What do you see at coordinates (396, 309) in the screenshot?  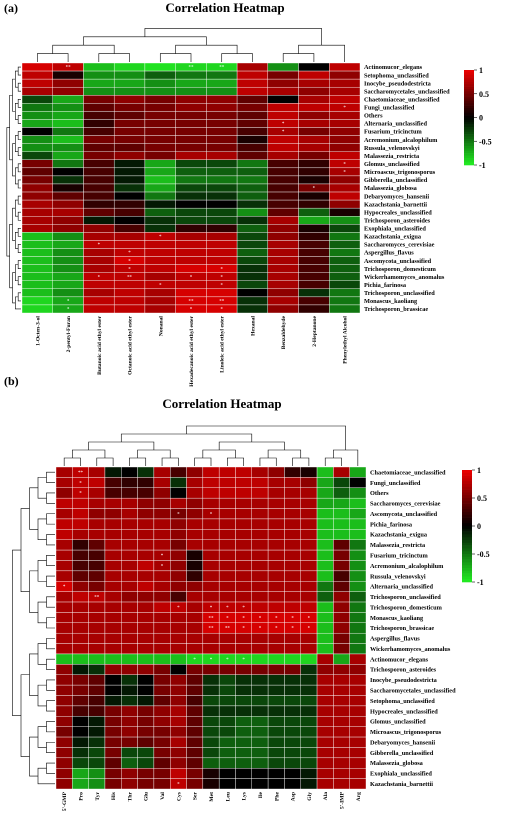 I see `row-label: Trichosporon_brassicae` at bounding box center [396, 309].